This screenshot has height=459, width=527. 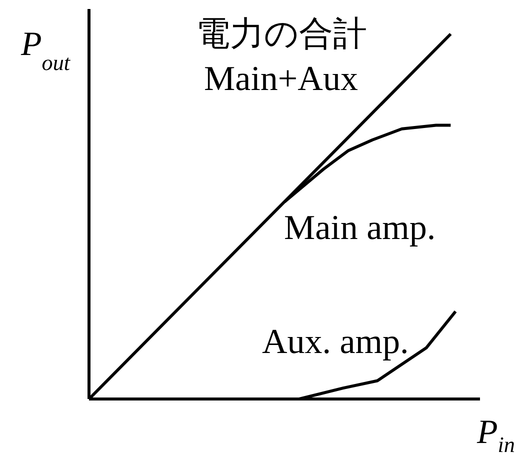 I want to click on y-axis-title: P$_{out}$, so click(x=45, y=50).